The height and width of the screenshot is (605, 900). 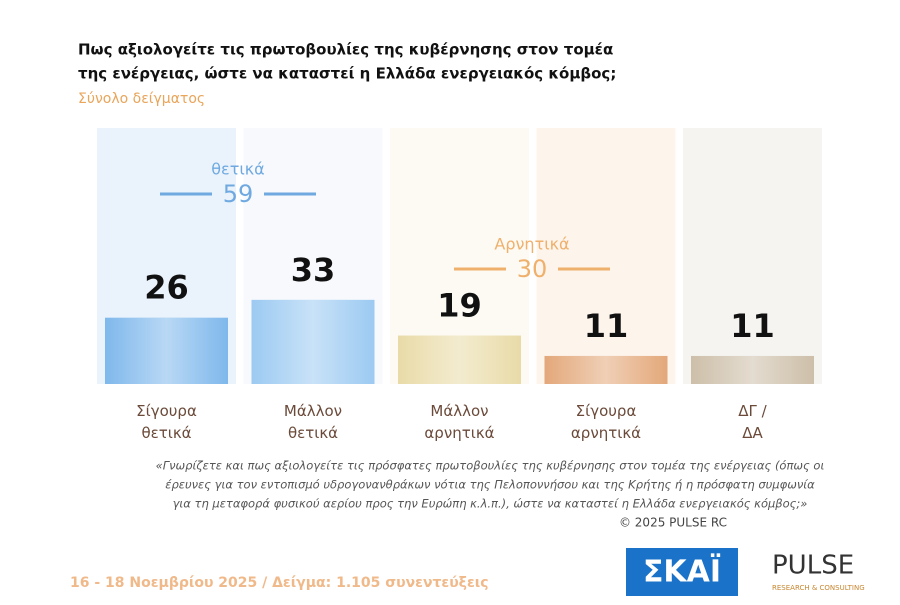 What do you see at coordinates (141, 99) in the screenshot?
I see `subtitle: Σύνολο δείγματος` at bounding box center [141, 99].